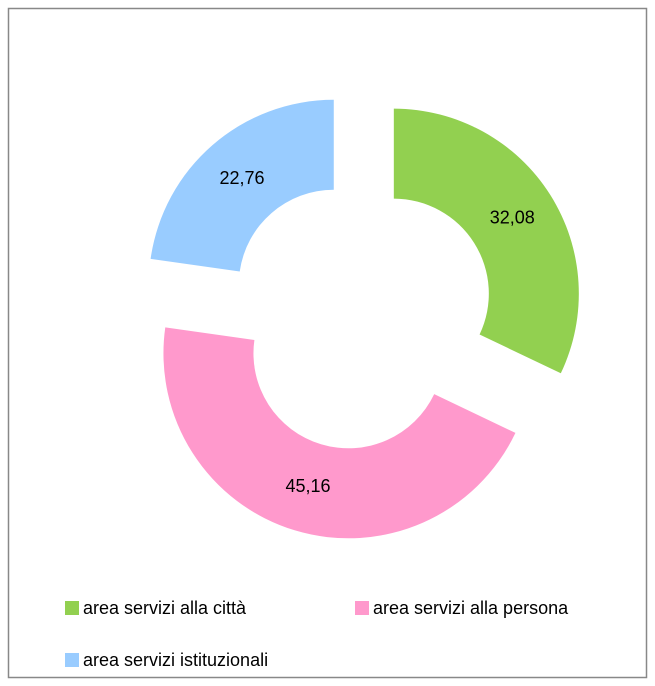 The image size is (655, 686). I want to click on legend-label: area servizi alla città, so click(165, 608).